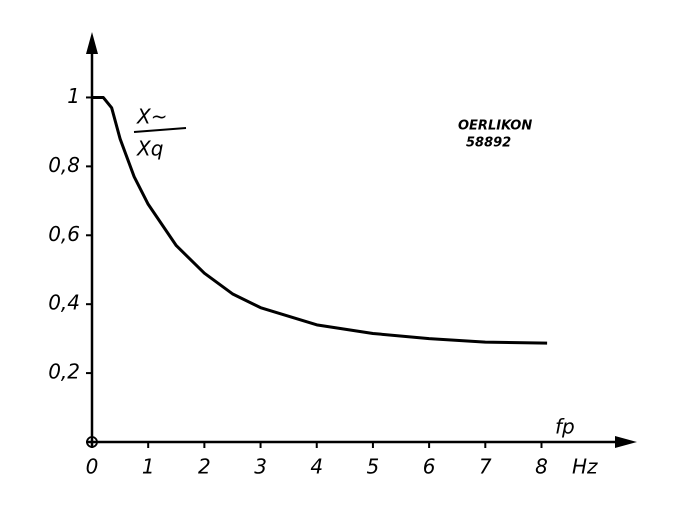 The height and width of the screenshot is (514, 690). I want to click on x-tick-label: 3, so click(260, 467).